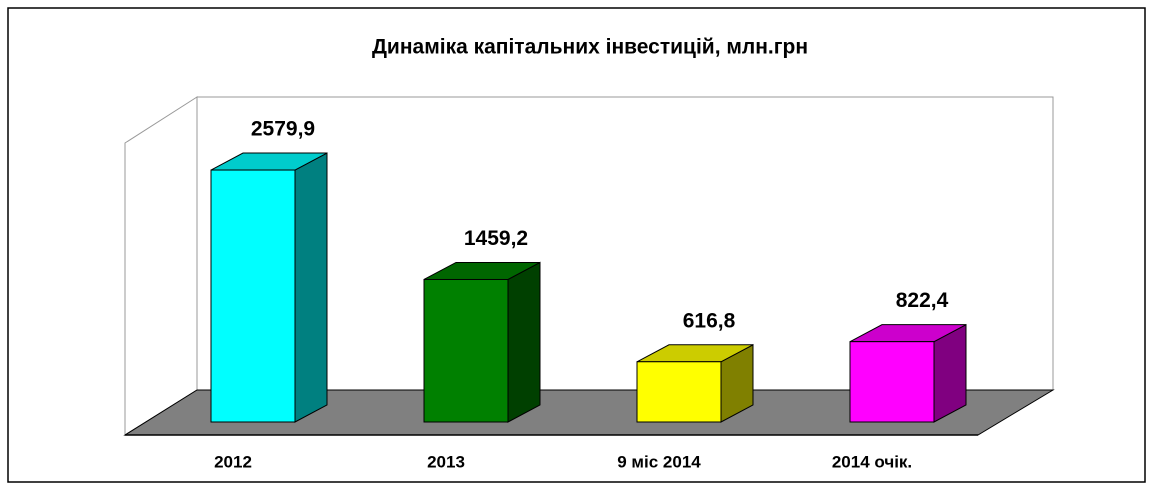 This screenshot has height=489, width=1153. I want to click on x-tick-label: 2014 очік., so click(872, 461).